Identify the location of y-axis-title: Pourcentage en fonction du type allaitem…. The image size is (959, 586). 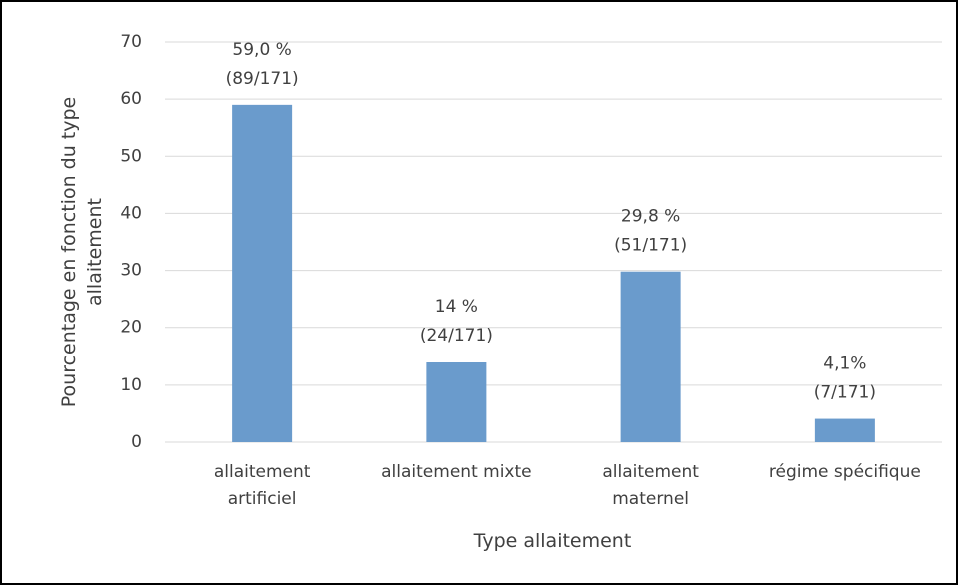
(82, 252).